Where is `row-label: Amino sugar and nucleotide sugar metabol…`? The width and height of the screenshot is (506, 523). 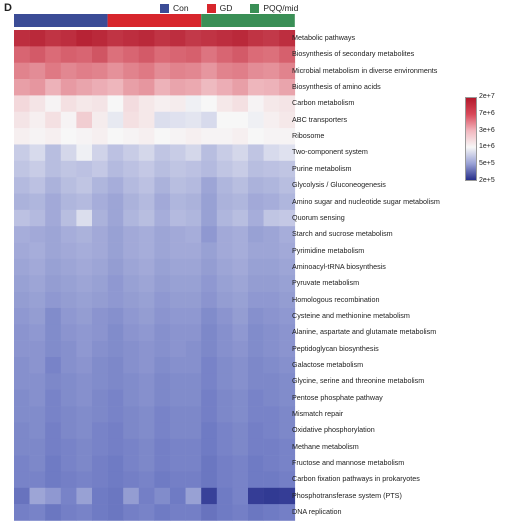 row-label: Amino sugar and nucleotide sugar metabol… is located at coordinates (366, 201).